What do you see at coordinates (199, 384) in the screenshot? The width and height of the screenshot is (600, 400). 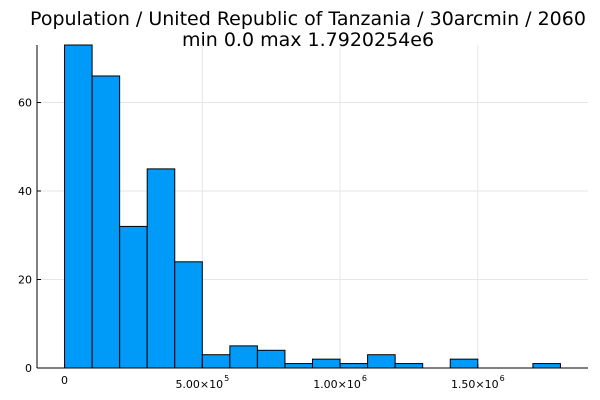 I see `x-tick-label: 5.00×10` at bounding box center [199, 384].